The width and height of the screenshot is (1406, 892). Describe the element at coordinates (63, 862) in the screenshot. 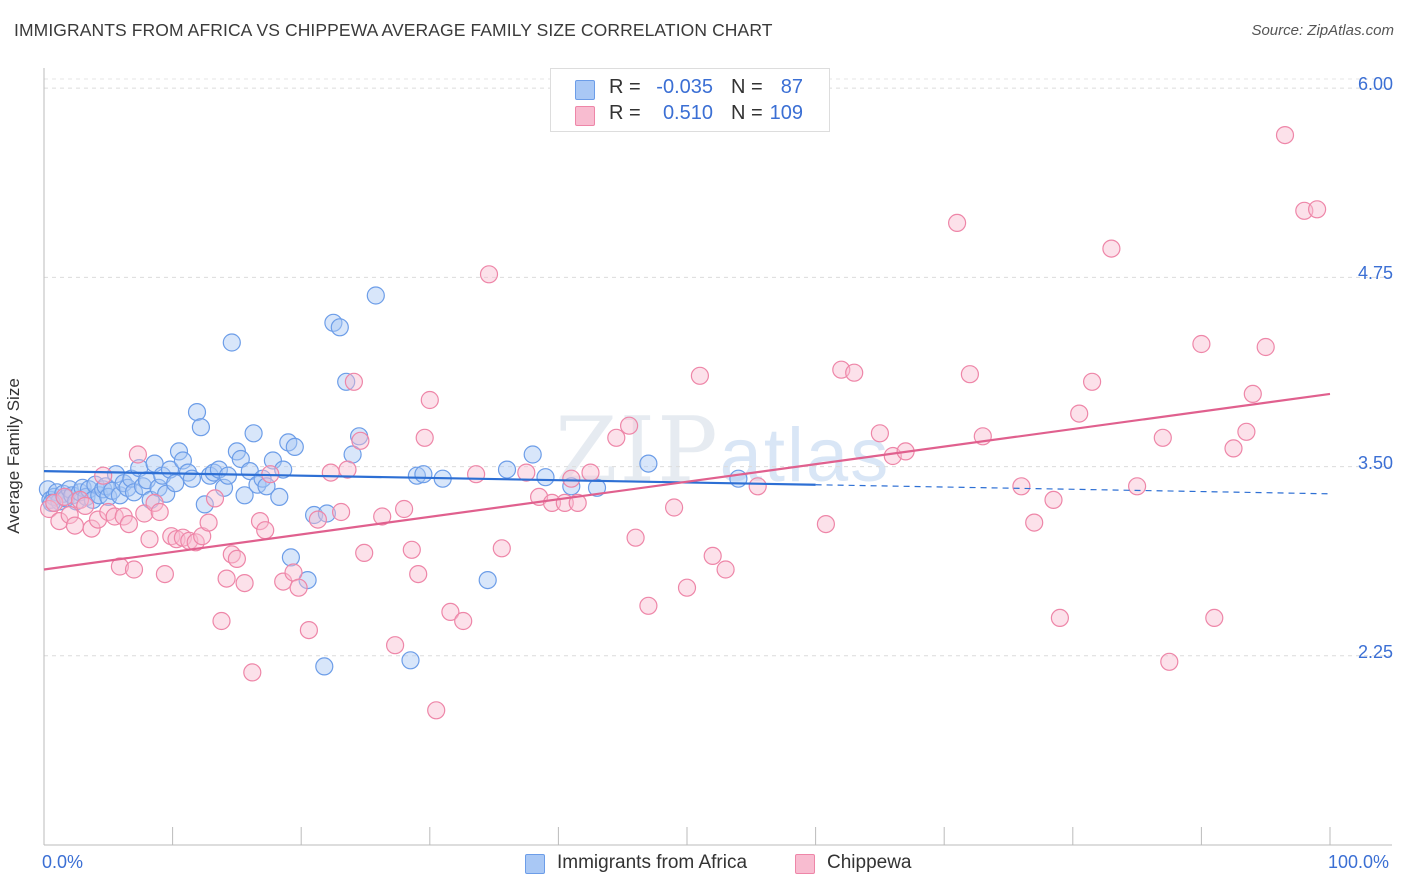

I see `x-tick-label-min: 0.0%` at that location.